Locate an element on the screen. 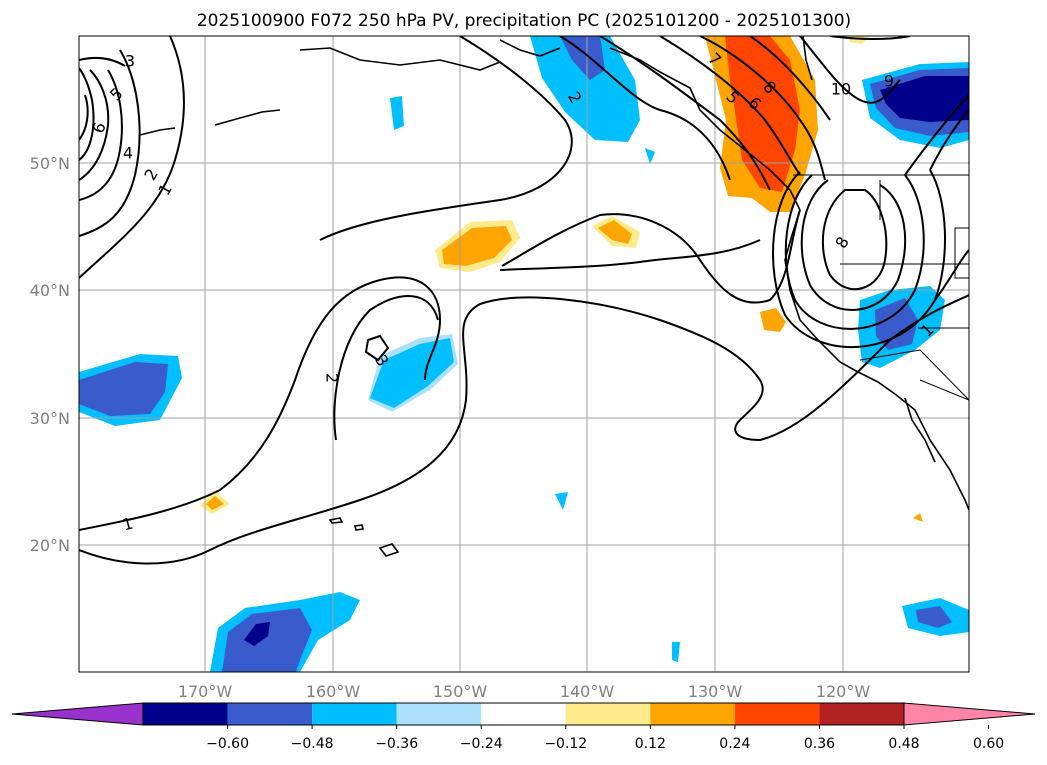  contour-label: 4 is located at coordinates (128, 153).